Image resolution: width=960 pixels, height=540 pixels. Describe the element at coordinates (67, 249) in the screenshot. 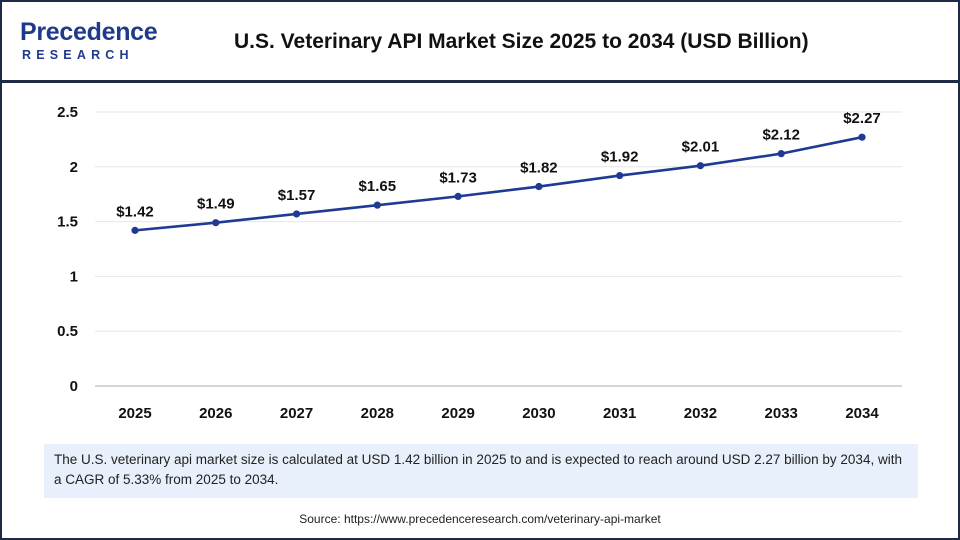

I see `y-axis: 0 0.5 1 1.5 2 2.5` at that location.